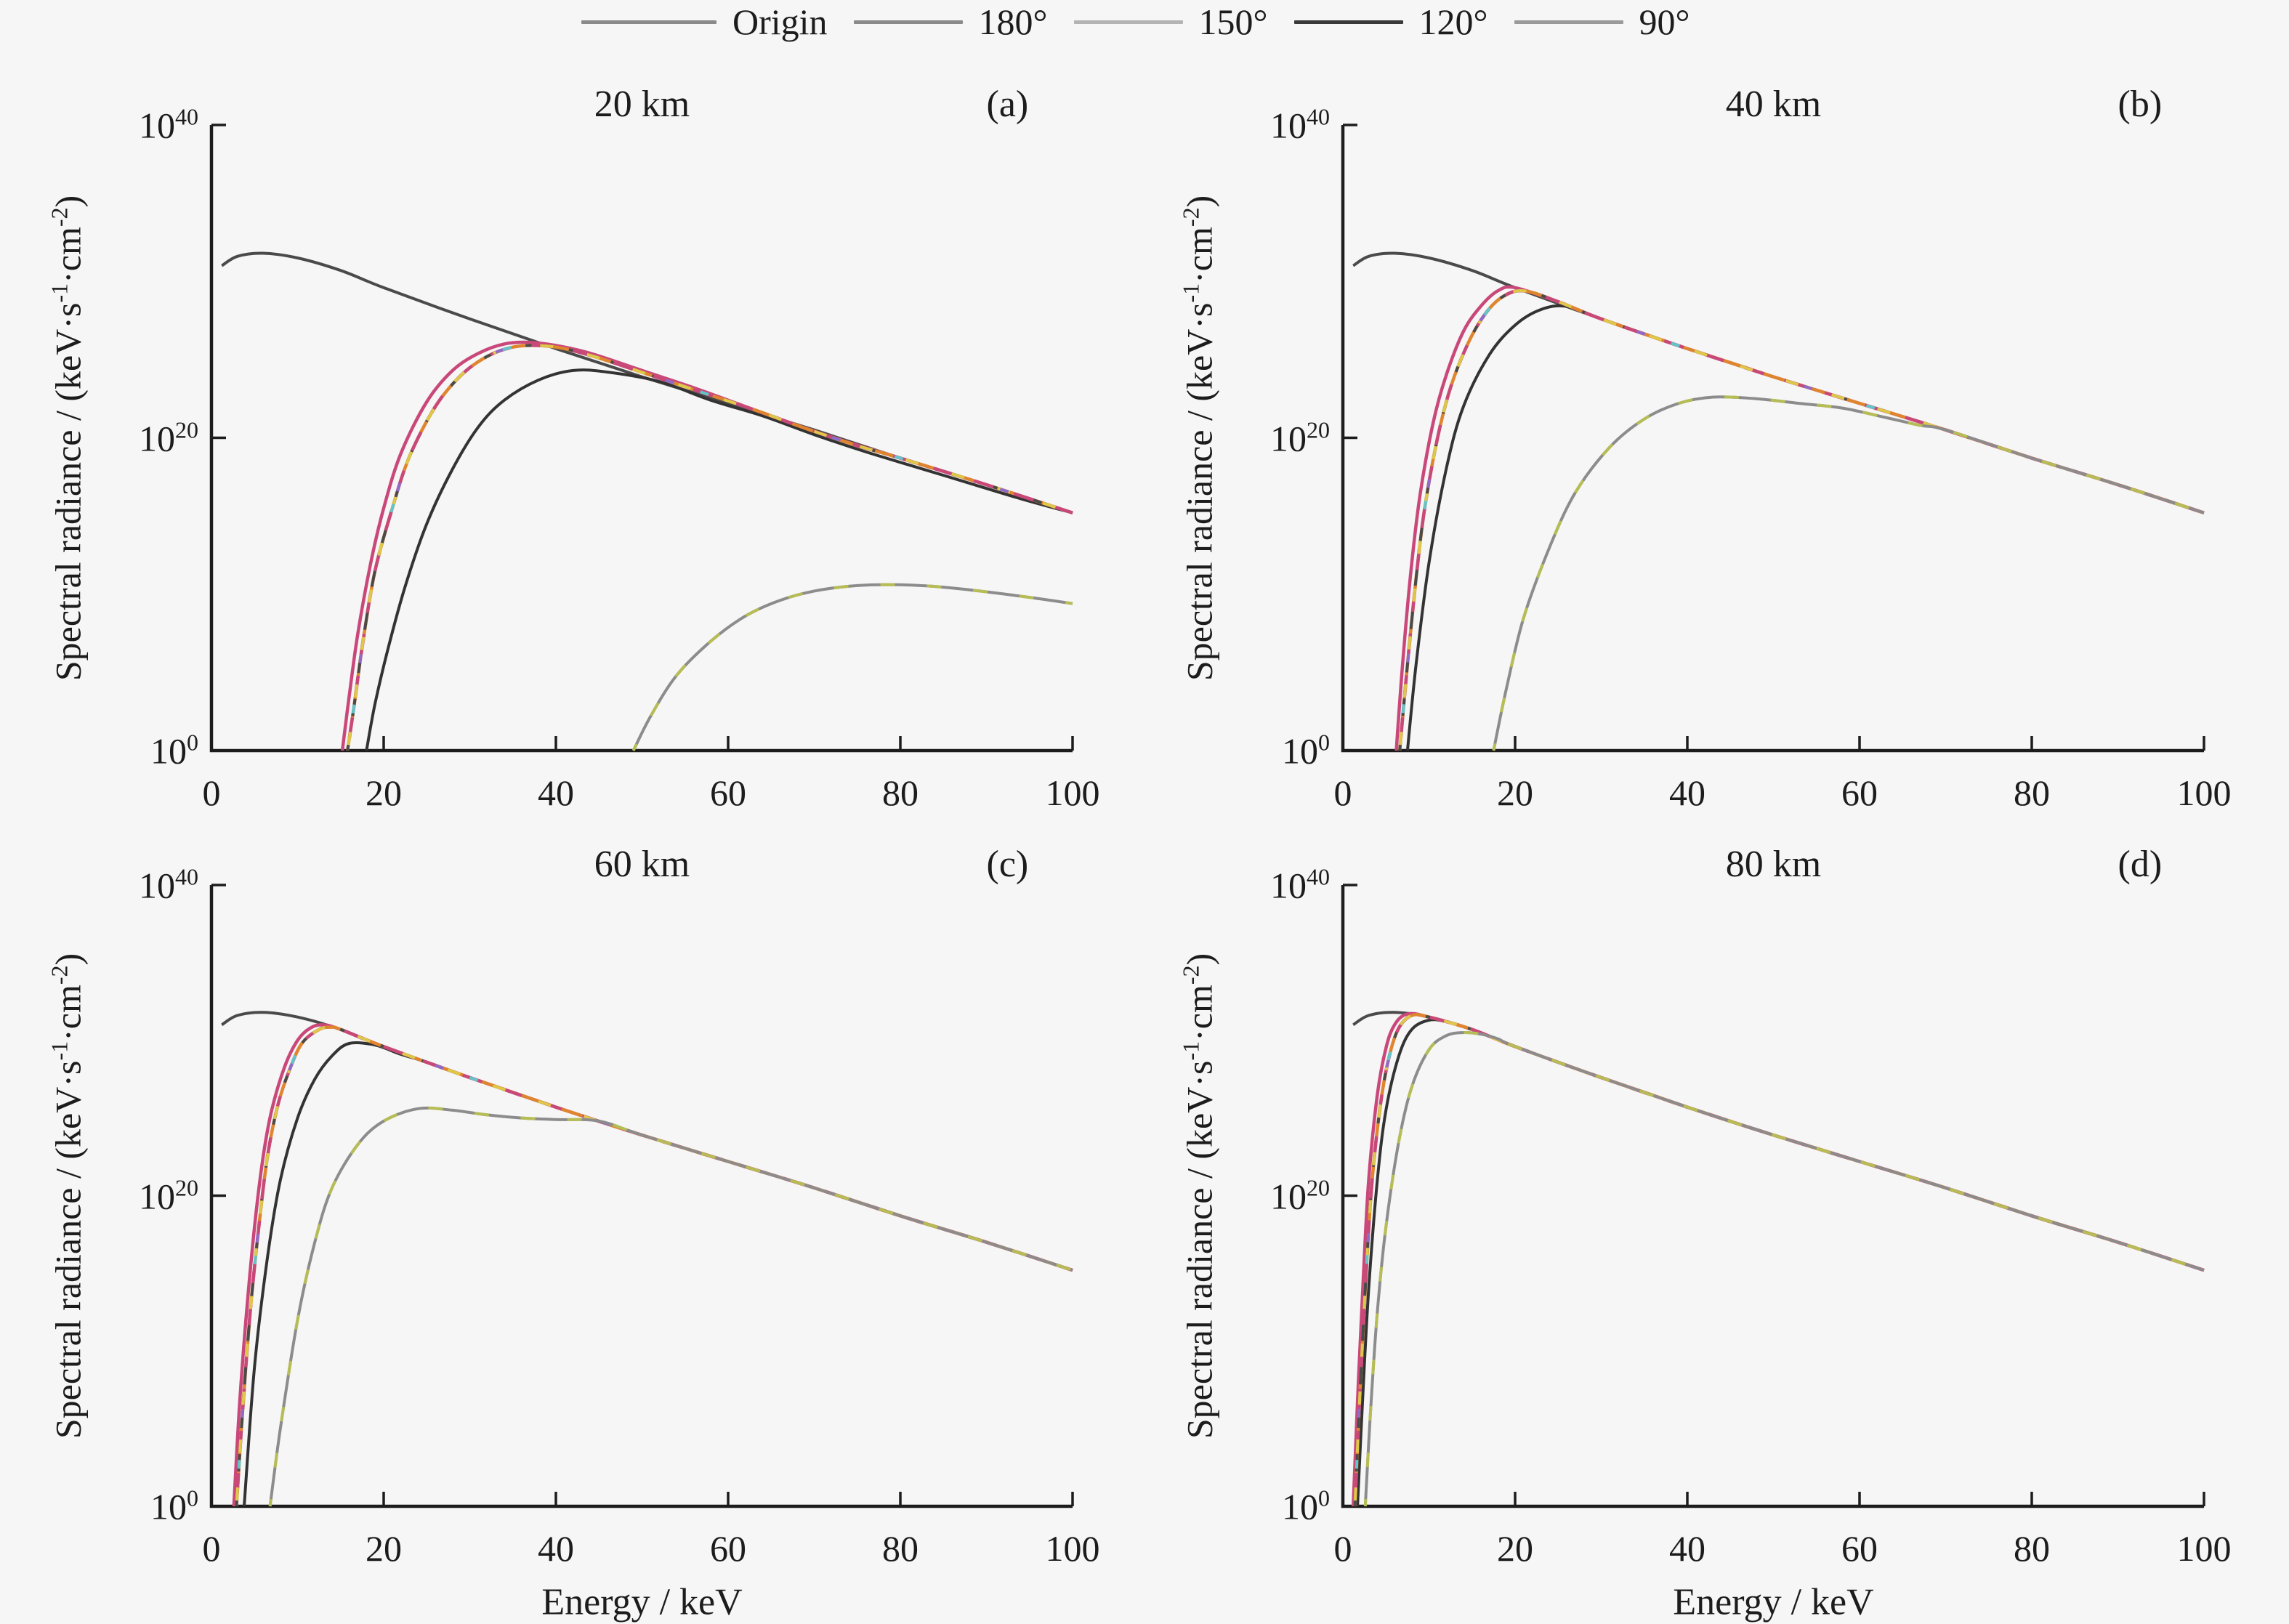 This screenshot has width=2289, height=1624. What do you see at coordinates (1233, 21) in the screenshot?
I see `legend-label-150: 150°` at bounding box center [1233, 21].